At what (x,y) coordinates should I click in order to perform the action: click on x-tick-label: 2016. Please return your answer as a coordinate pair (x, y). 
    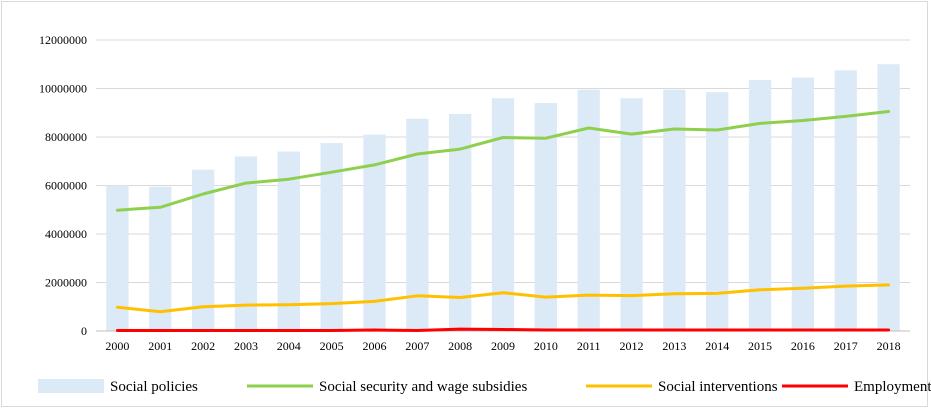
    Looking at the image, I should click on (803, 346).